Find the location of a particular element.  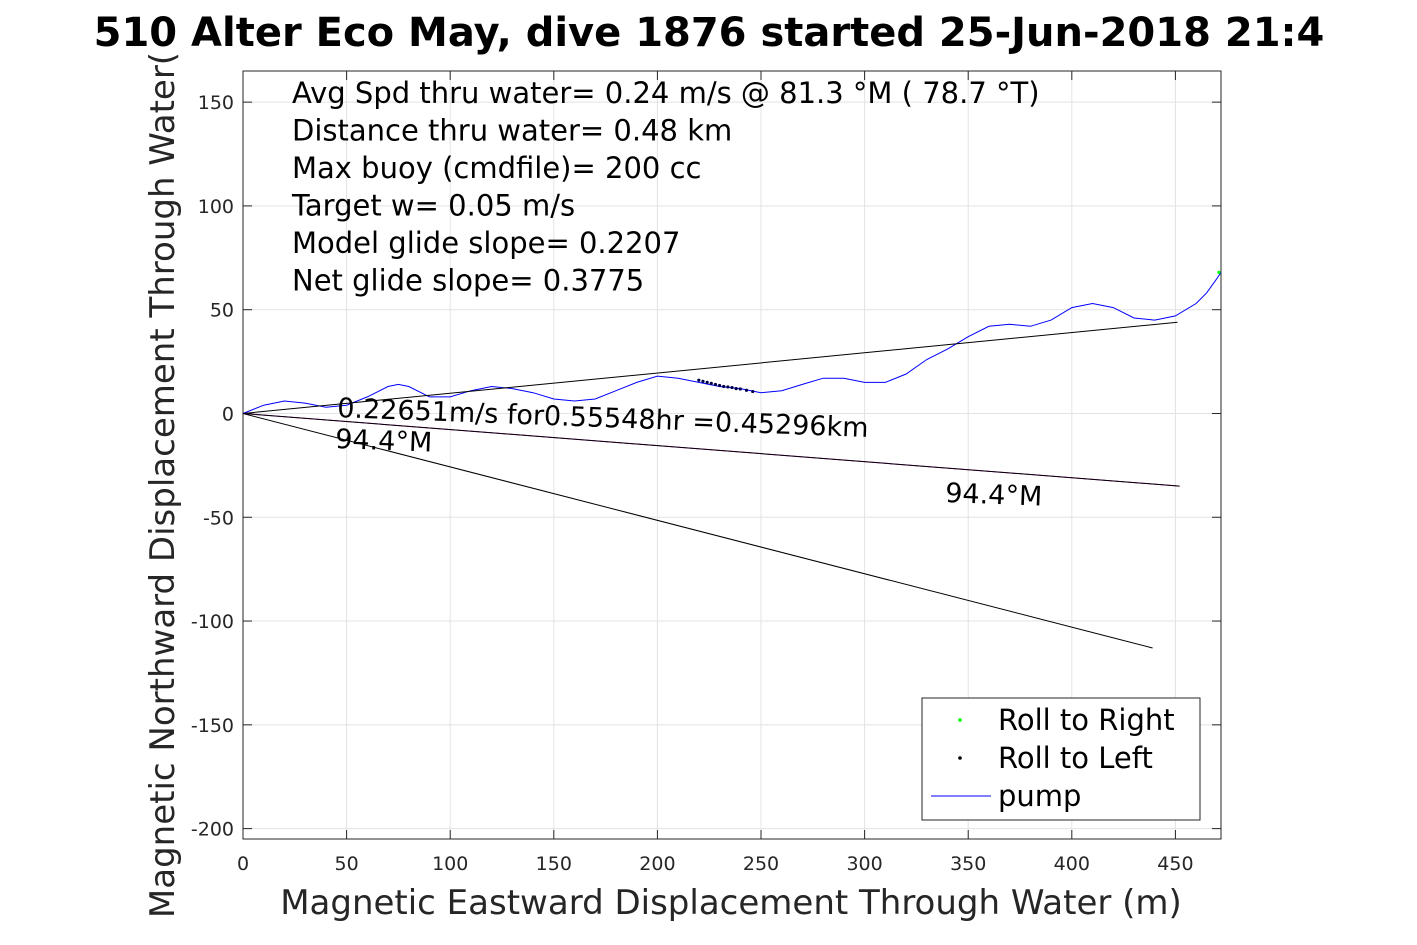

x-tick-label: 450 is located at coordinates (1175, 864).